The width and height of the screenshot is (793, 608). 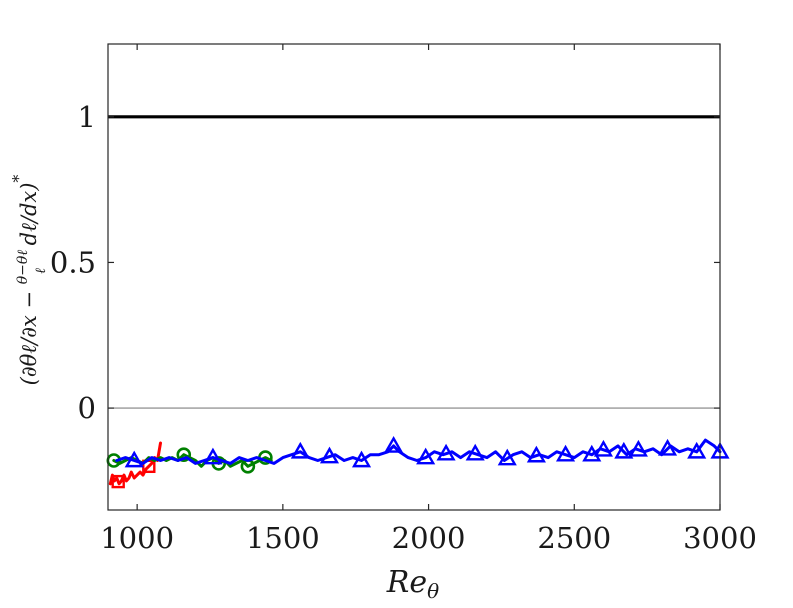 I want to click on x-tick-label: 2000, so click(x=429, y=538).